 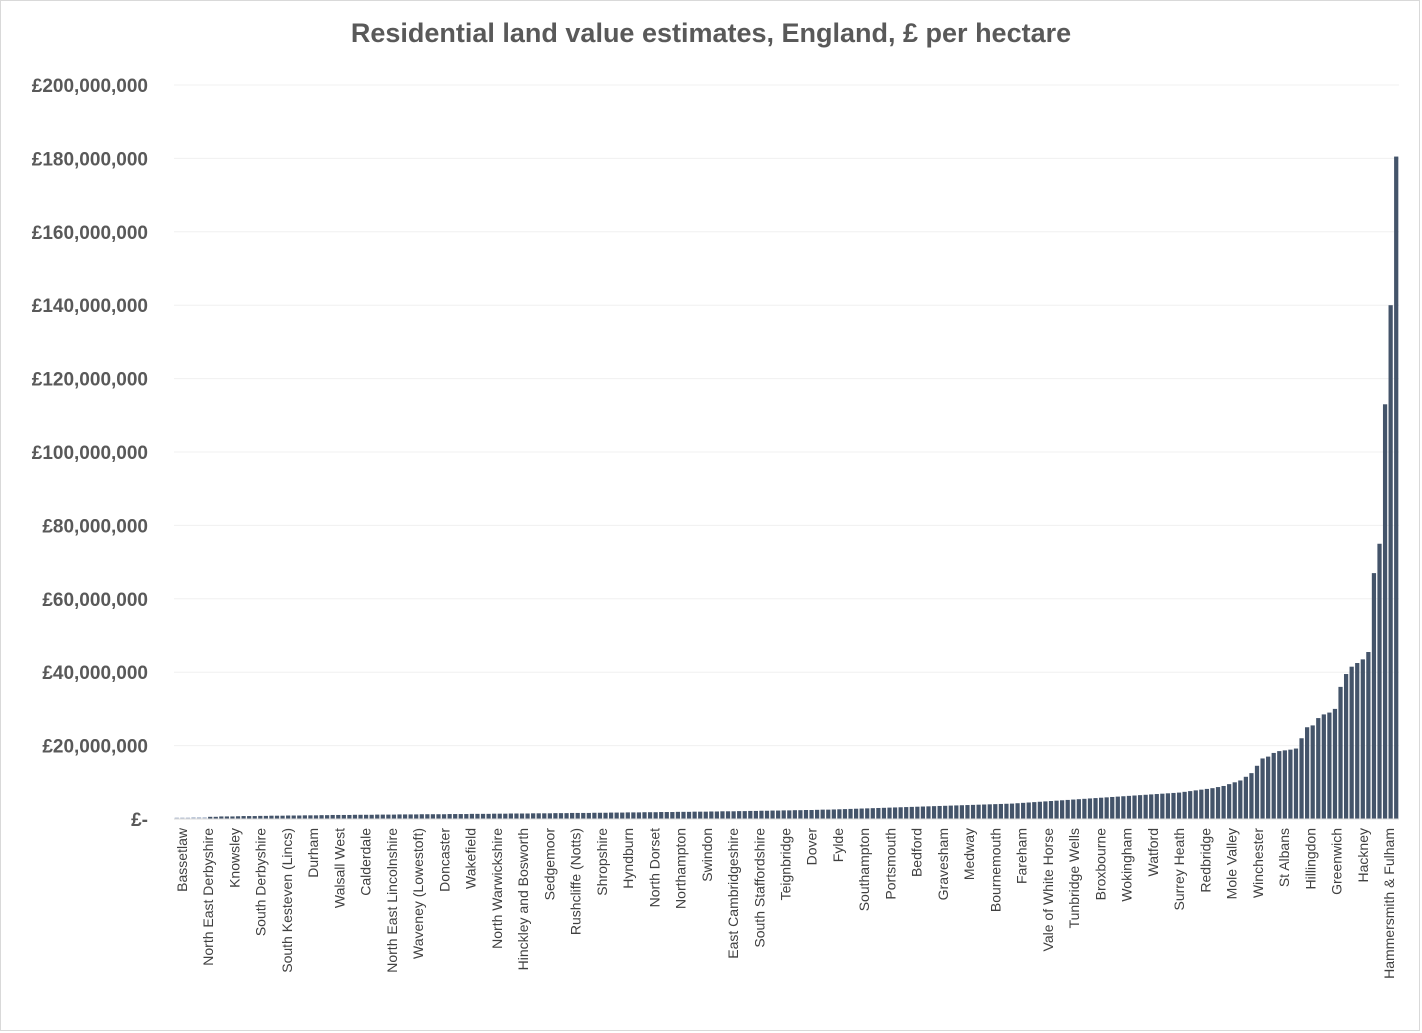 What do you see at coordinates (917, 852) in the screenshot?
I see `x-tick-label: Bedford` at bounding box center [917, 852].